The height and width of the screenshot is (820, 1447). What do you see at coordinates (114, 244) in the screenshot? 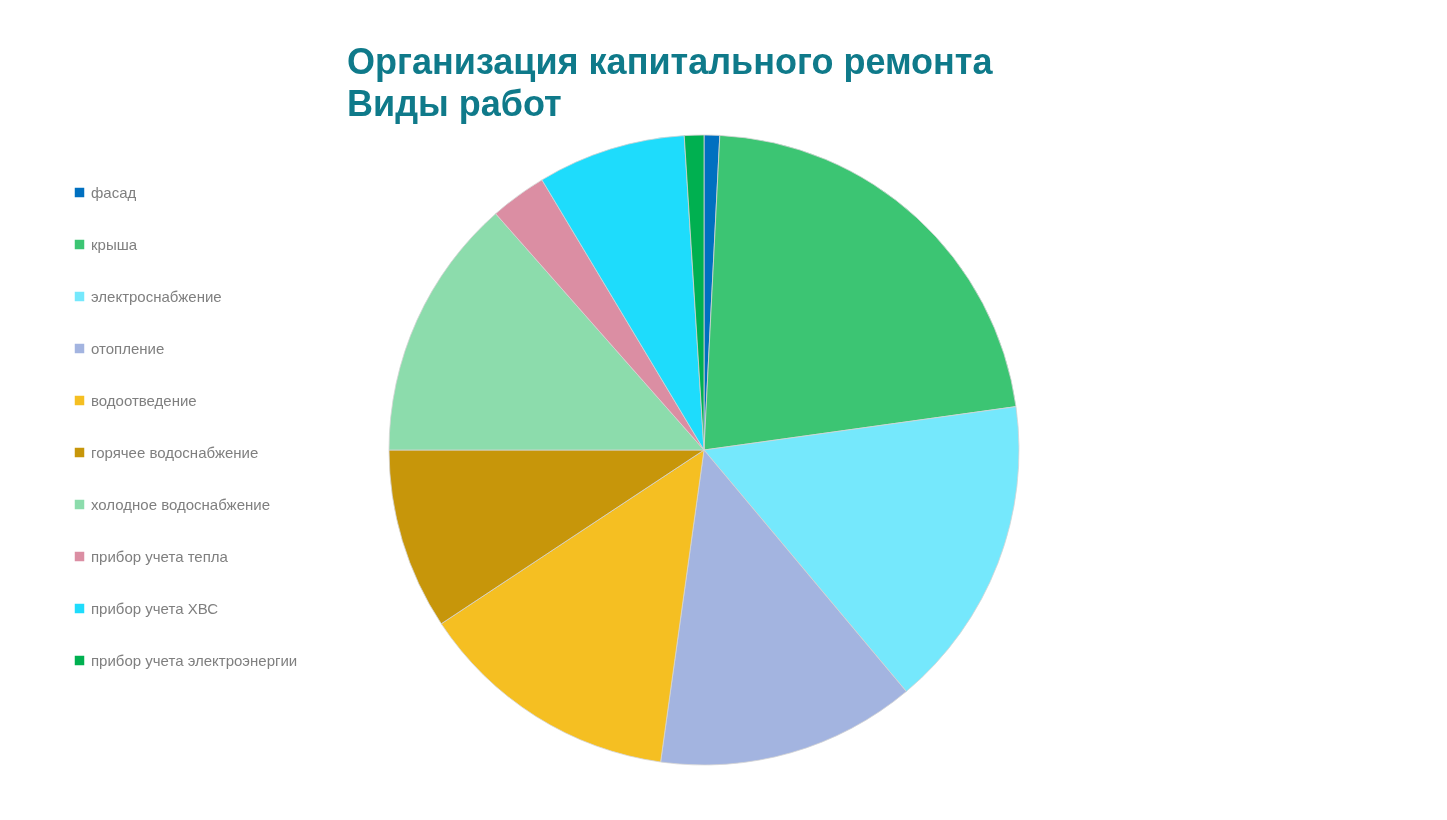
I see `legend-label: крыша` at bounding box center [114, 244].